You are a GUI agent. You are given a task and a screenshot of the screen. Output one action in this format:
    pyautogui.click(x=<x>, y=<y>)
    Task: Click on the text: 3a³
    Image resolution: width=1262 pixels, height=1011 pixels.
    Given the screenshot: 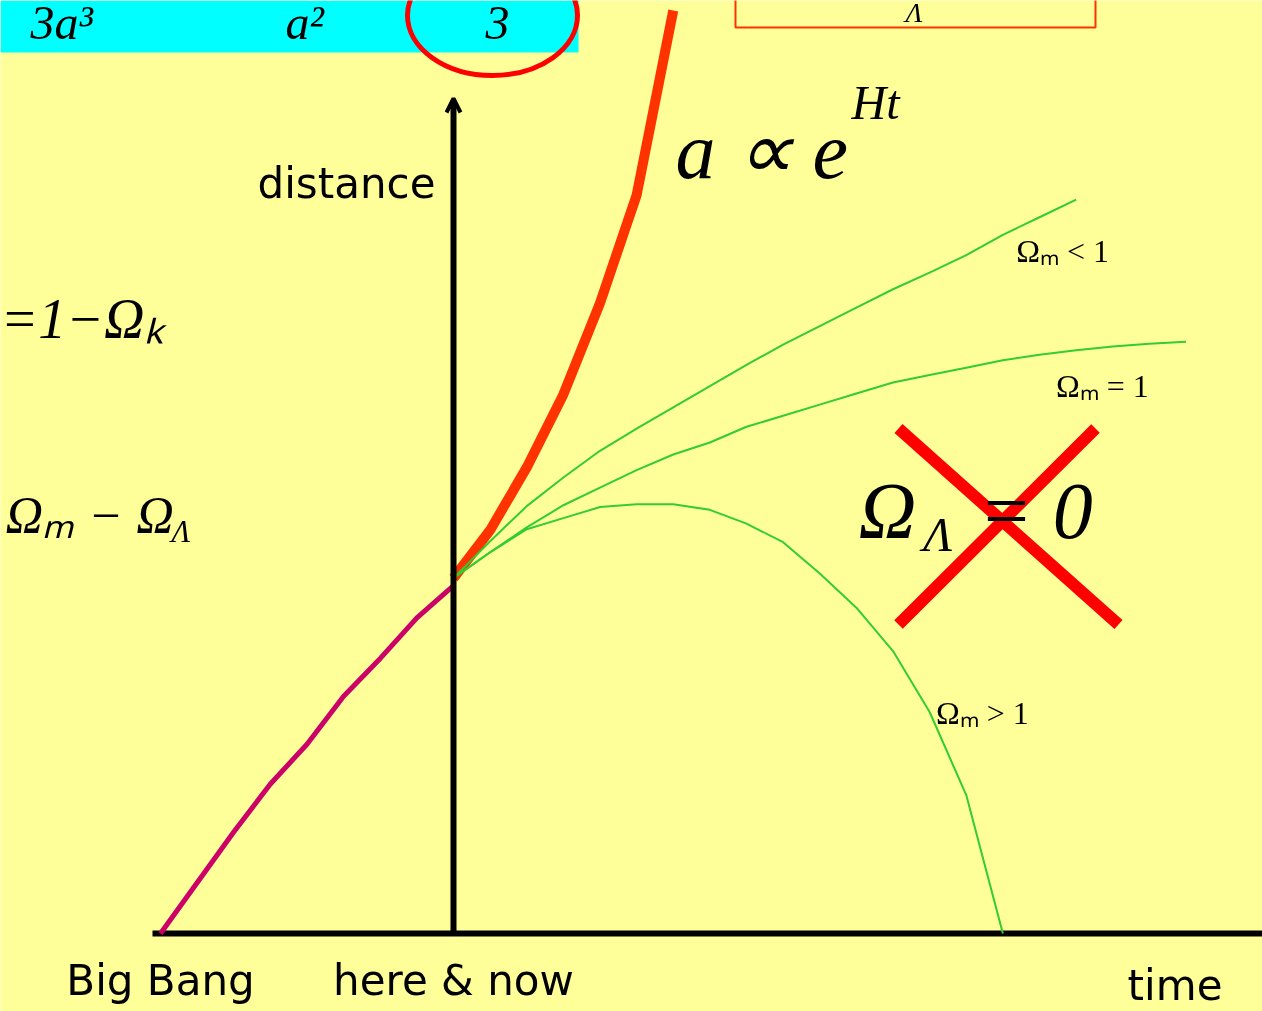 What is the action you would take?
    pyautogui.click(x=61, y=24)
    